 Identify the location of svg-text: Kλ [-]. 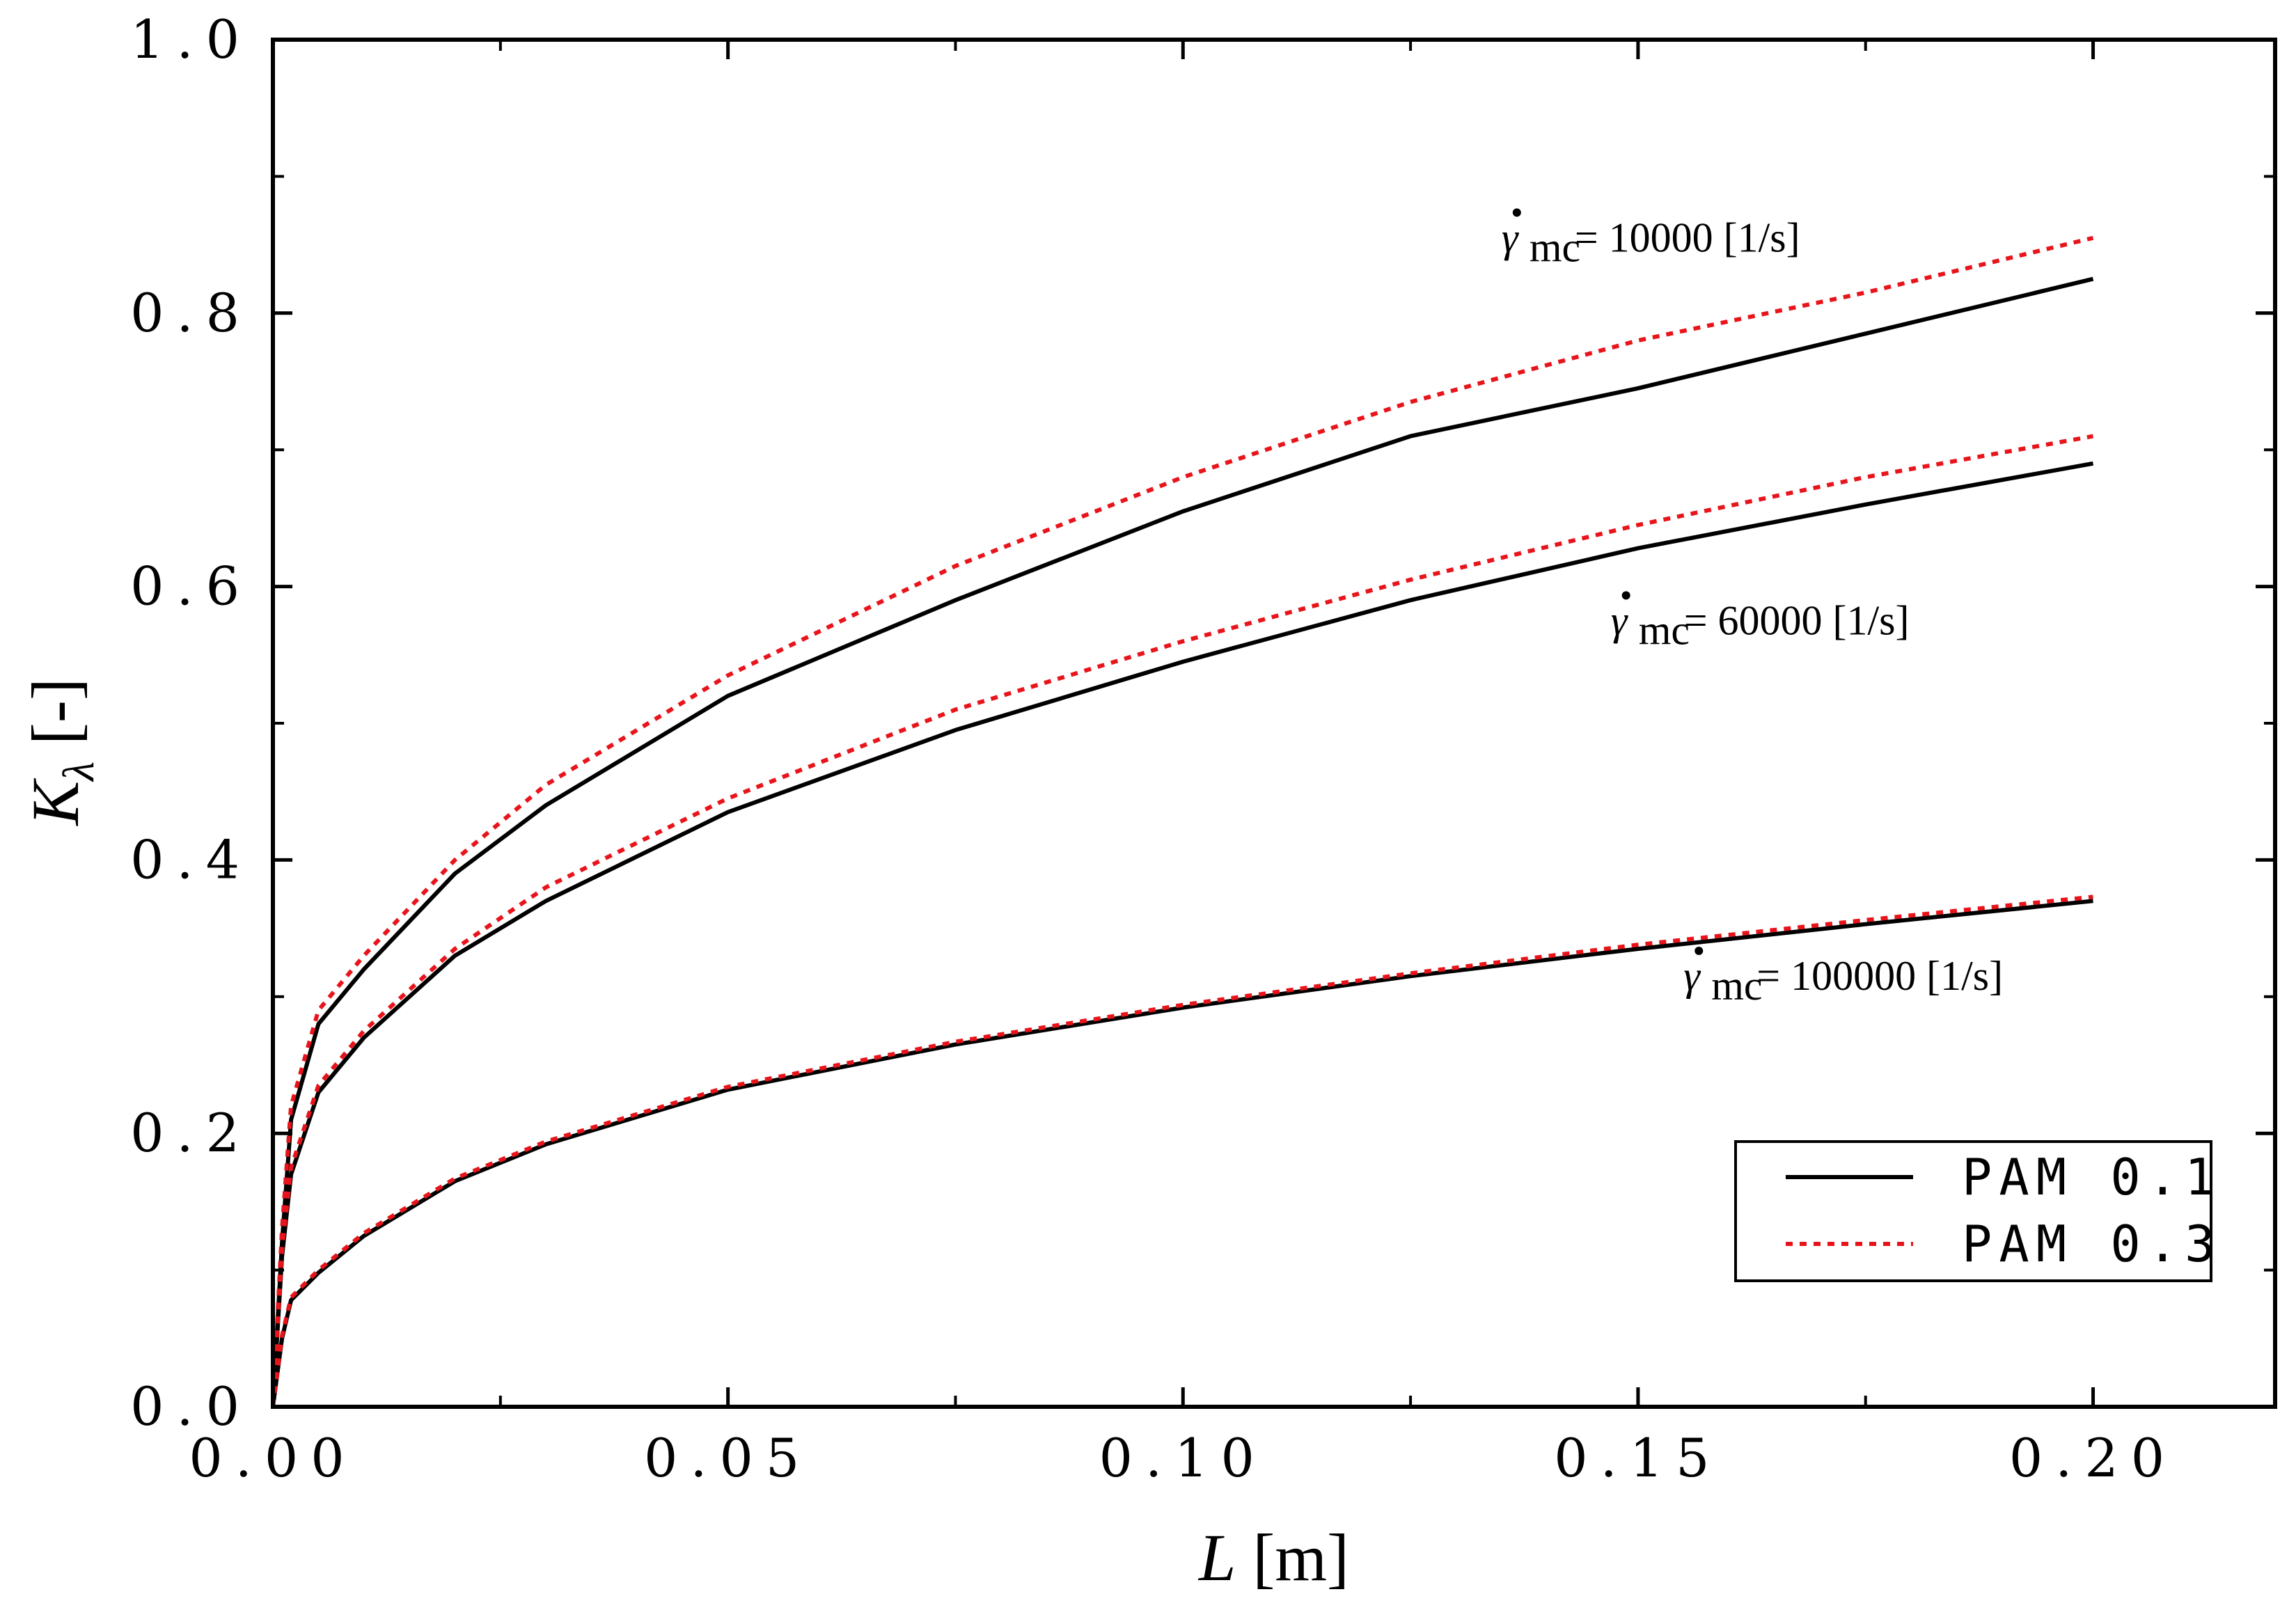
(60, 752).